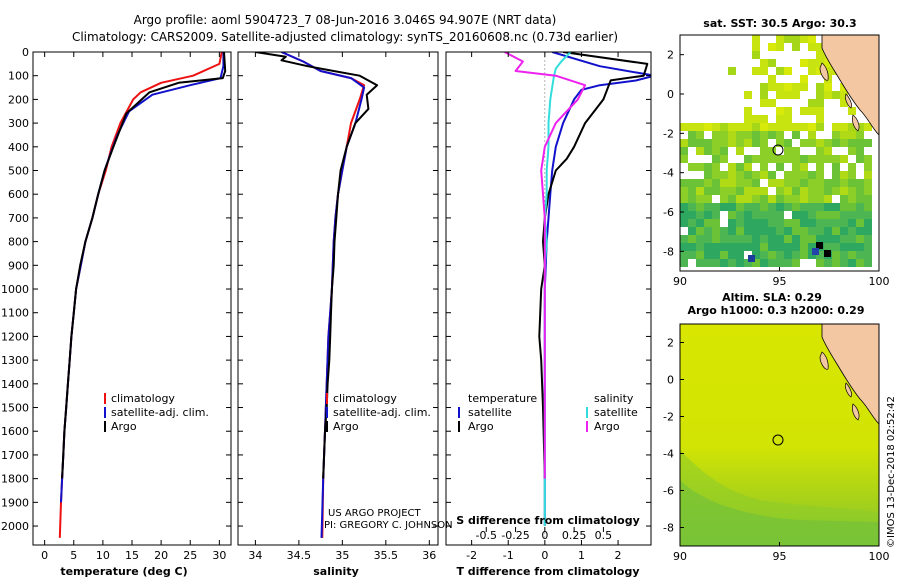  What do you see at coordinates (142, 277) in the screenshot?
I see `series-satellite-adj-clim-` at bounding box center [142, 277].